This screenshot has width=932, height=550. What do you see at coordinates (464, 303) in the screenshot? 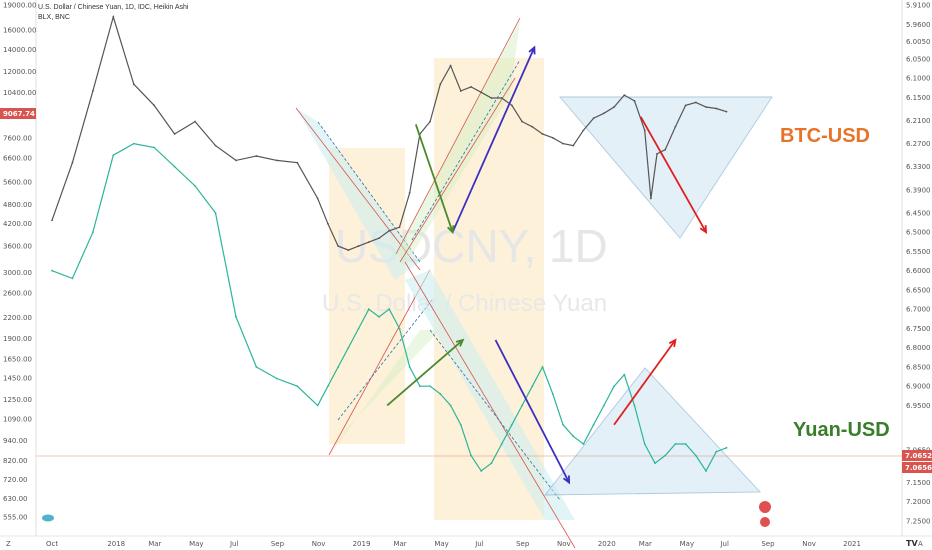
I see `watermark-name: U.S. Dollar / Chinese Yuan` at bounding box center [464, 303].